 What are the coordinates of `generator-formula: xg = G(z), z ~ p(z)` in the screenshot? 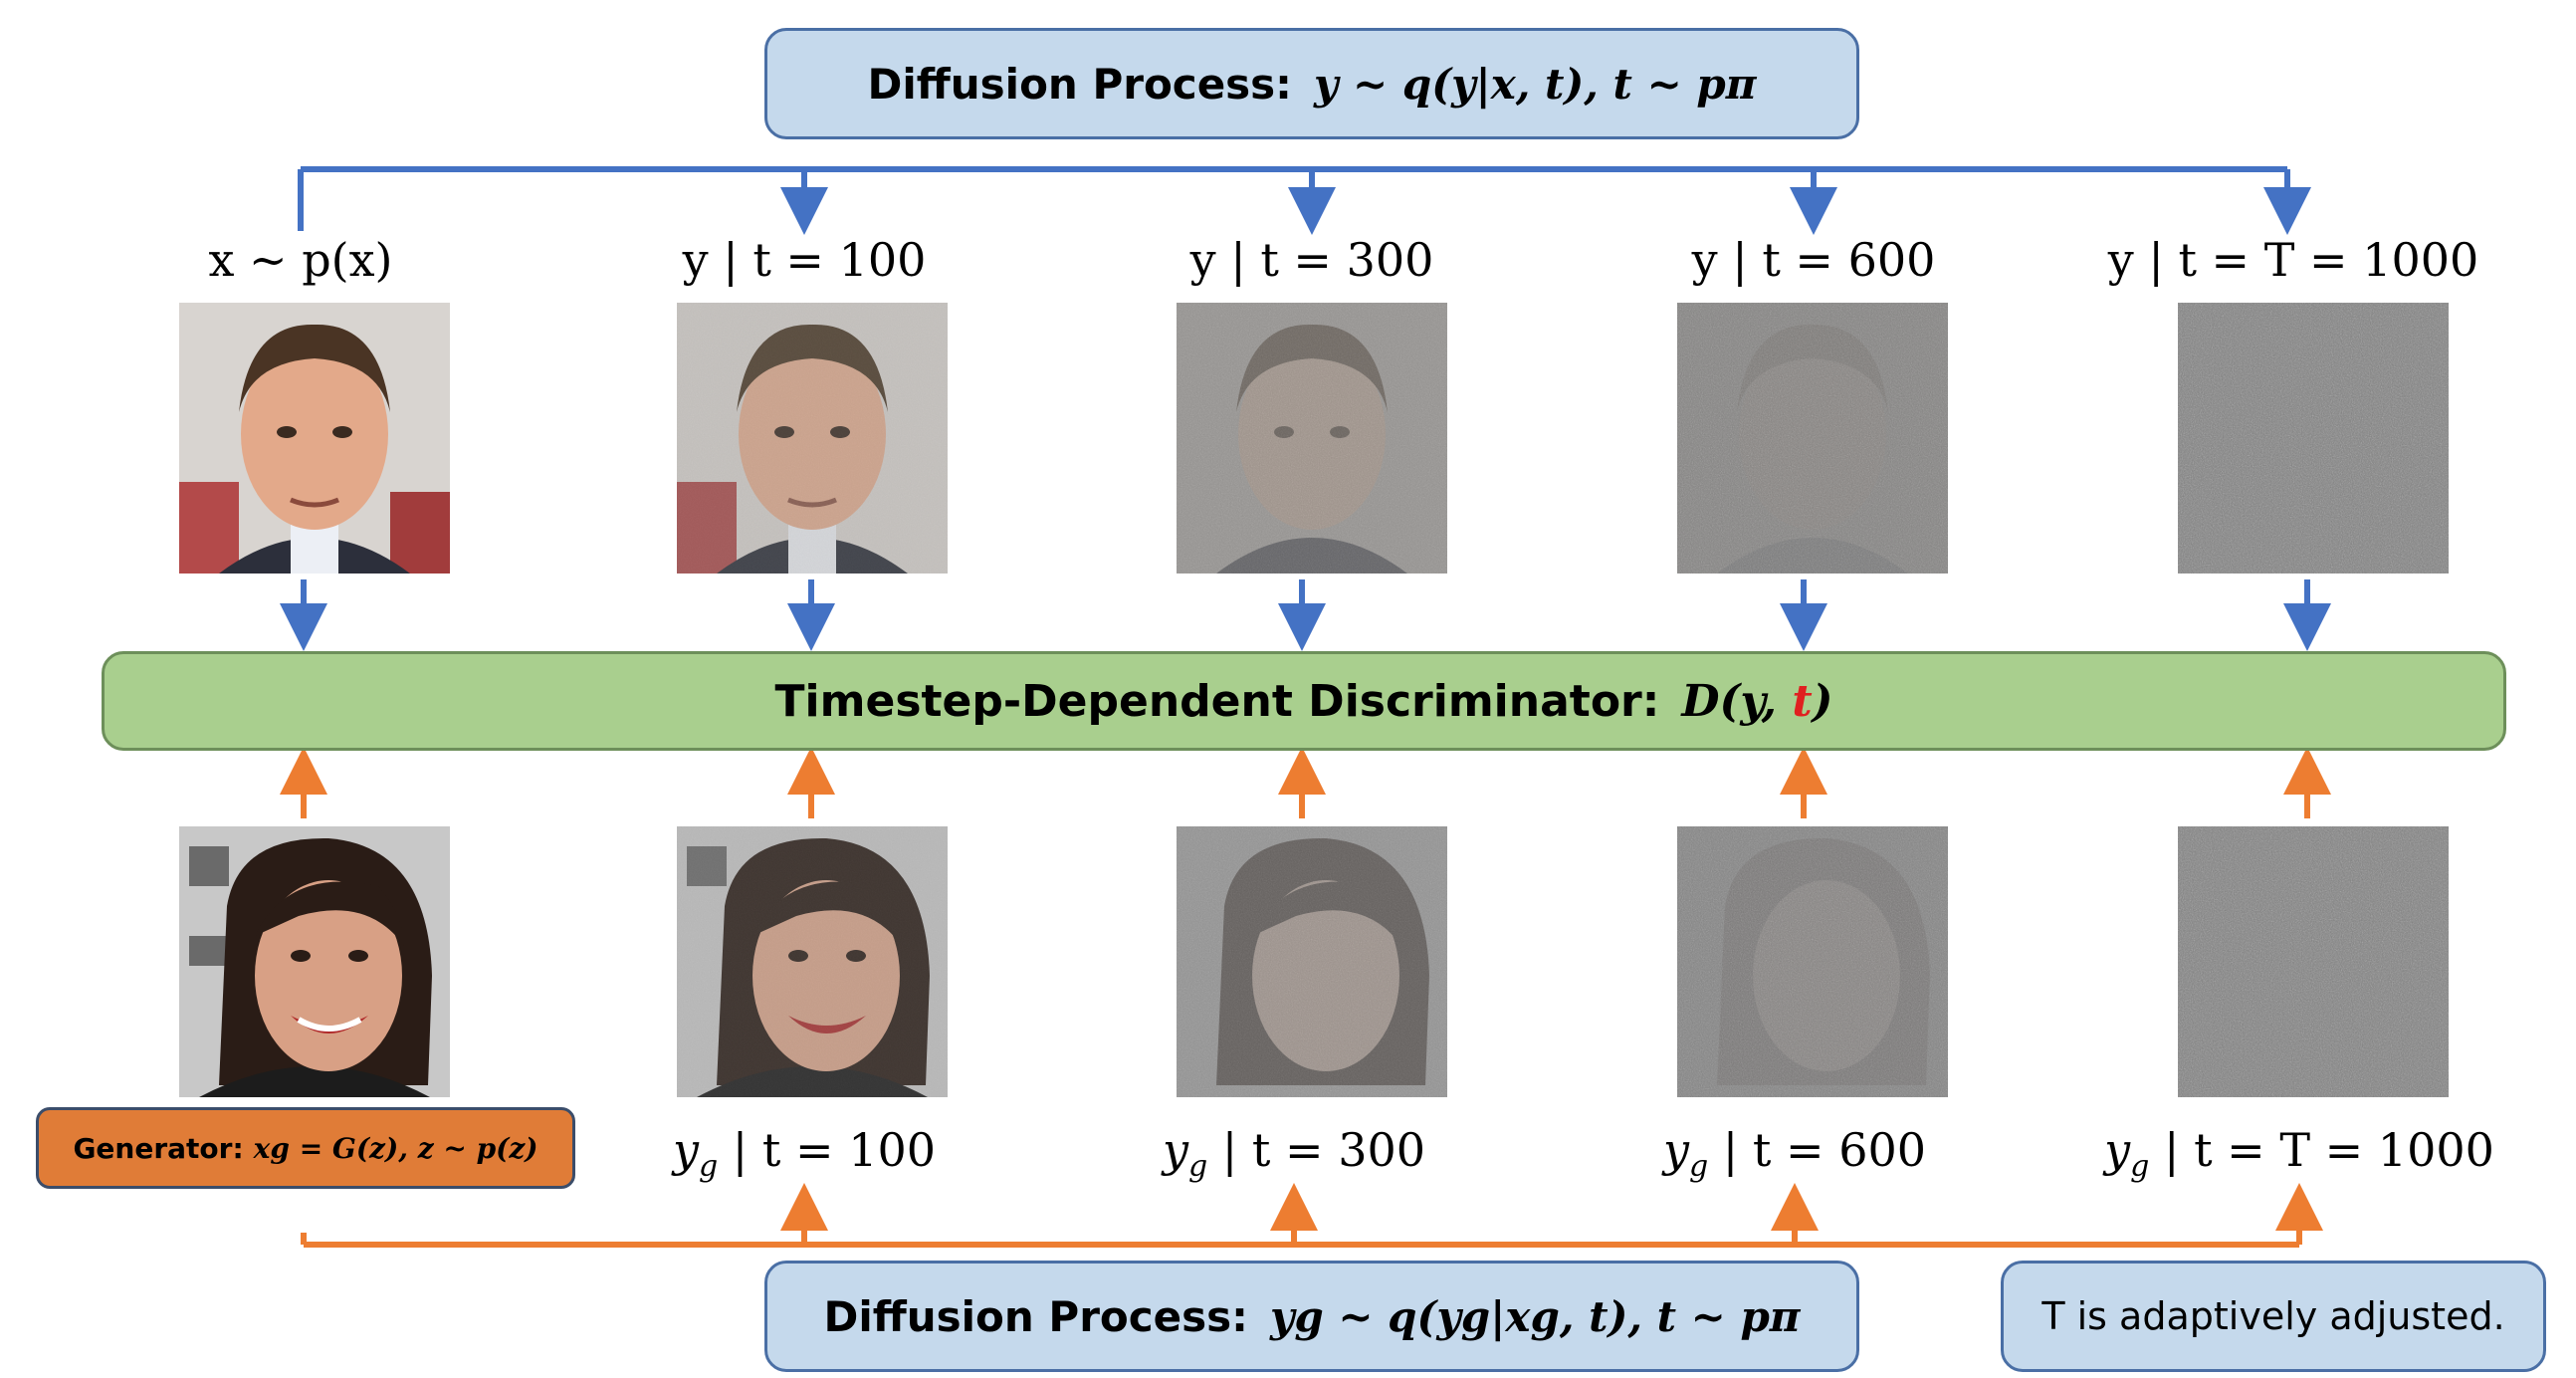 It's located at (395, 1148).